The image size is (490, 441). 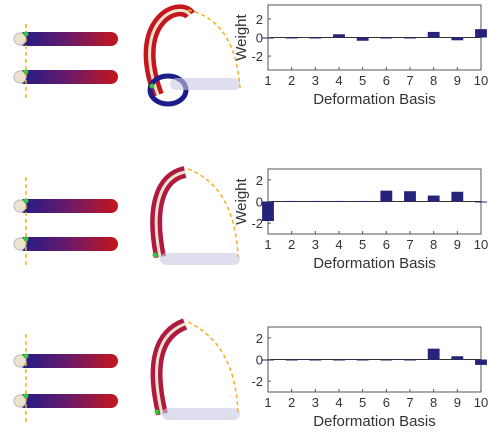 I want to click on weight-chart-3: 1 2 3 4 5 6 7 8 9 10 2 0 -2 Deformation Basis, so click(x=369, y=378).